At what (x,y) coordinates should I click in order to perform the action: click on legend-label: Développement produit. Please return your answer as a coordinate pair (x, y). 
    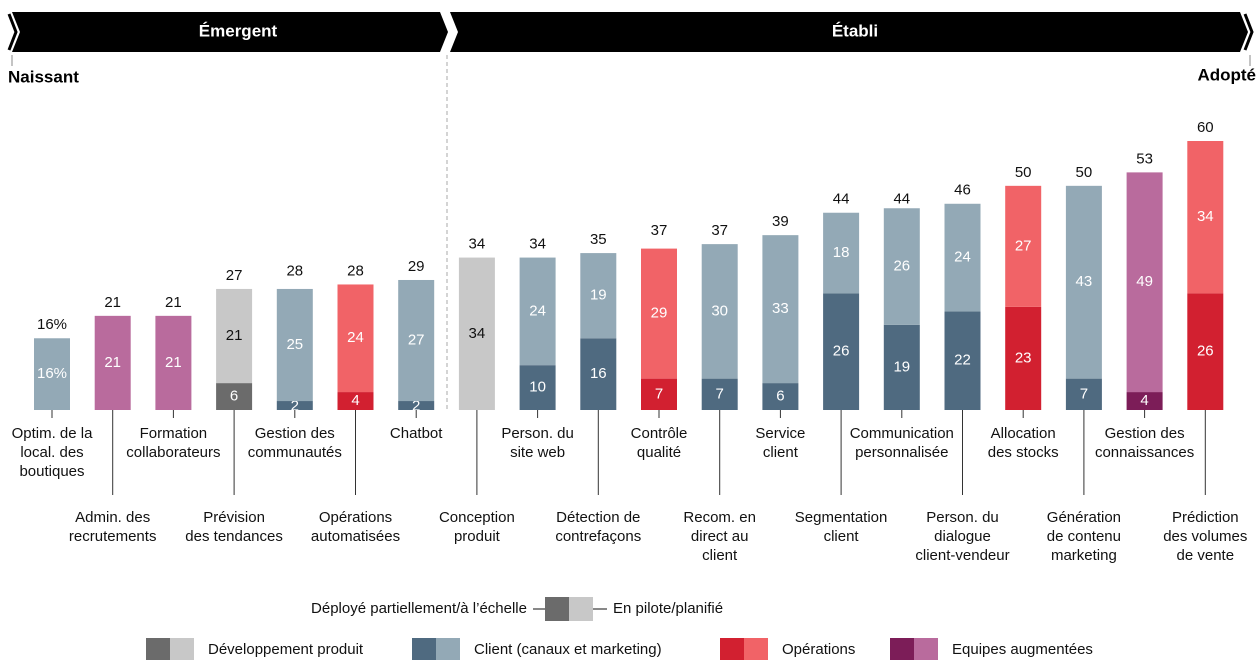
    Looking at the image, I should click on (286, 649).